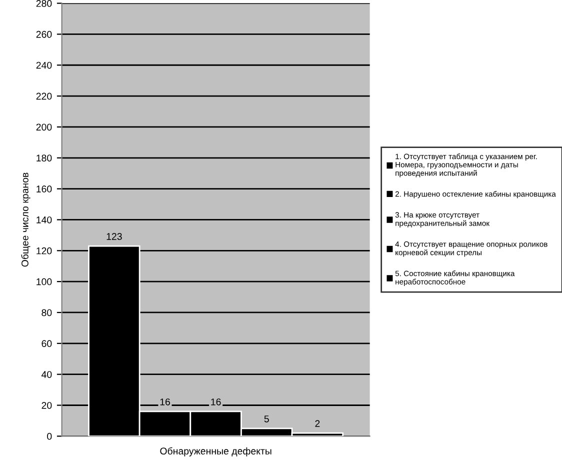  What do you see at coordinates (44, 3) in the screenshot?
I see `y-tick-label: 280` at bounding box center [44, 3].